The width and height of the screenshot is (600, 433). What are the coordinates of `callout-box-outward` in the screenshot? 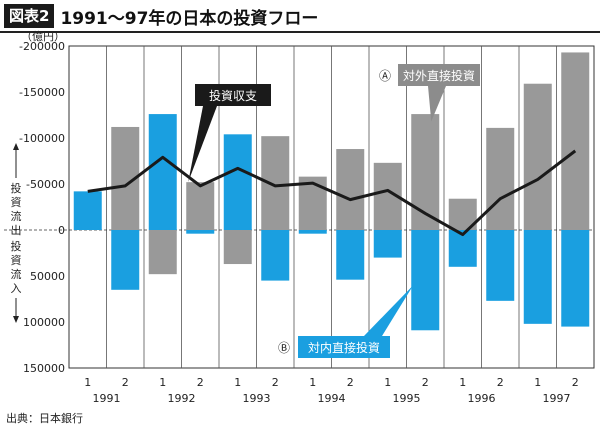 It's located at (439, 75).